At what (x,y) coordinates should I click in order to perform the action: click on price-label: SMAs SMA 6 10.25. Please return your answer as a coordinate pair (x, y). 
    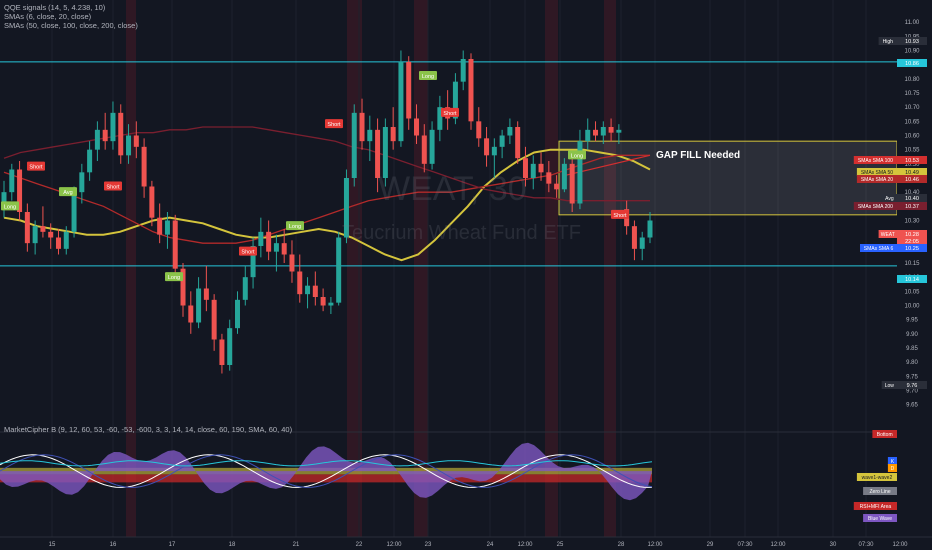
    Looking at the image, I should click on (893, 248).